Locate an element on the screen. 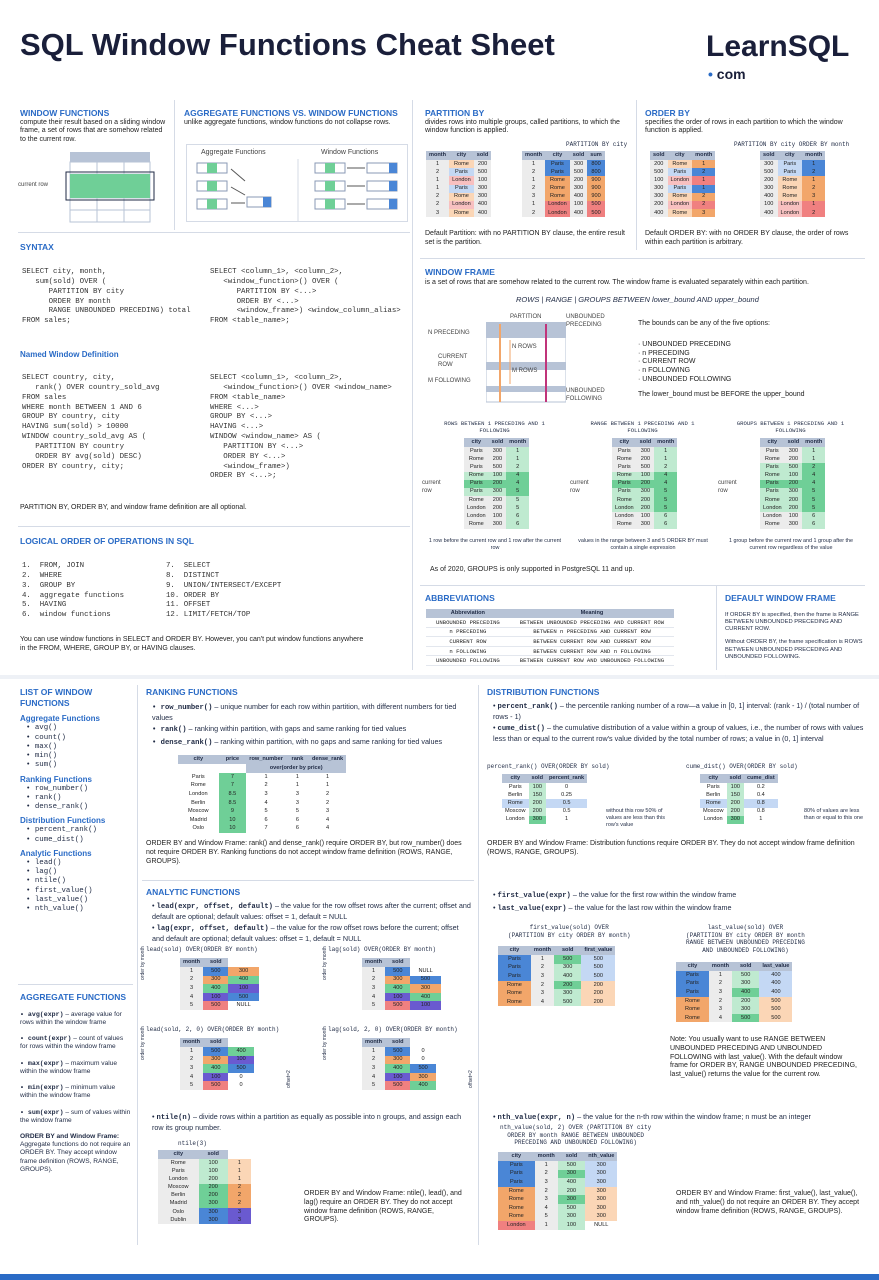  table-row: Berlin 150 0.25 is located at coordinates (544, 795).